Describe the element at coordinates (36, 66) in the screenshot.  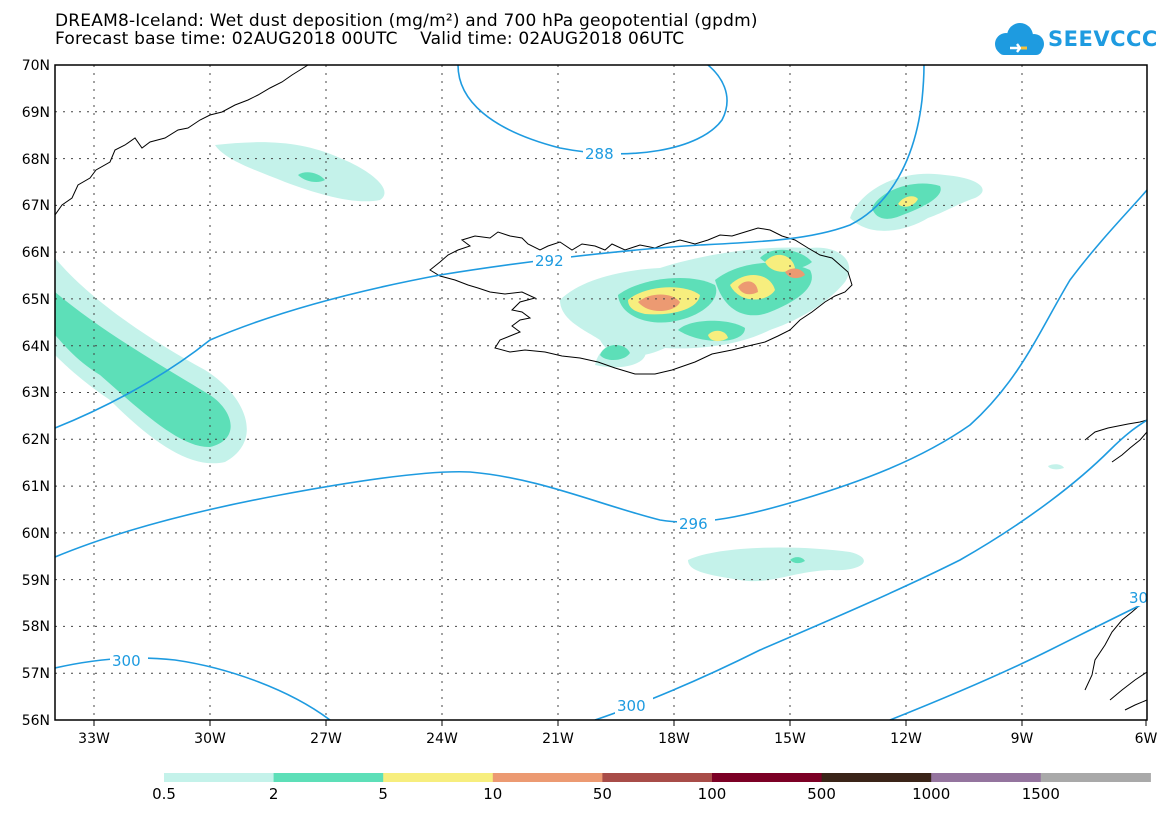
I see `lat-label: 70N` at that location.